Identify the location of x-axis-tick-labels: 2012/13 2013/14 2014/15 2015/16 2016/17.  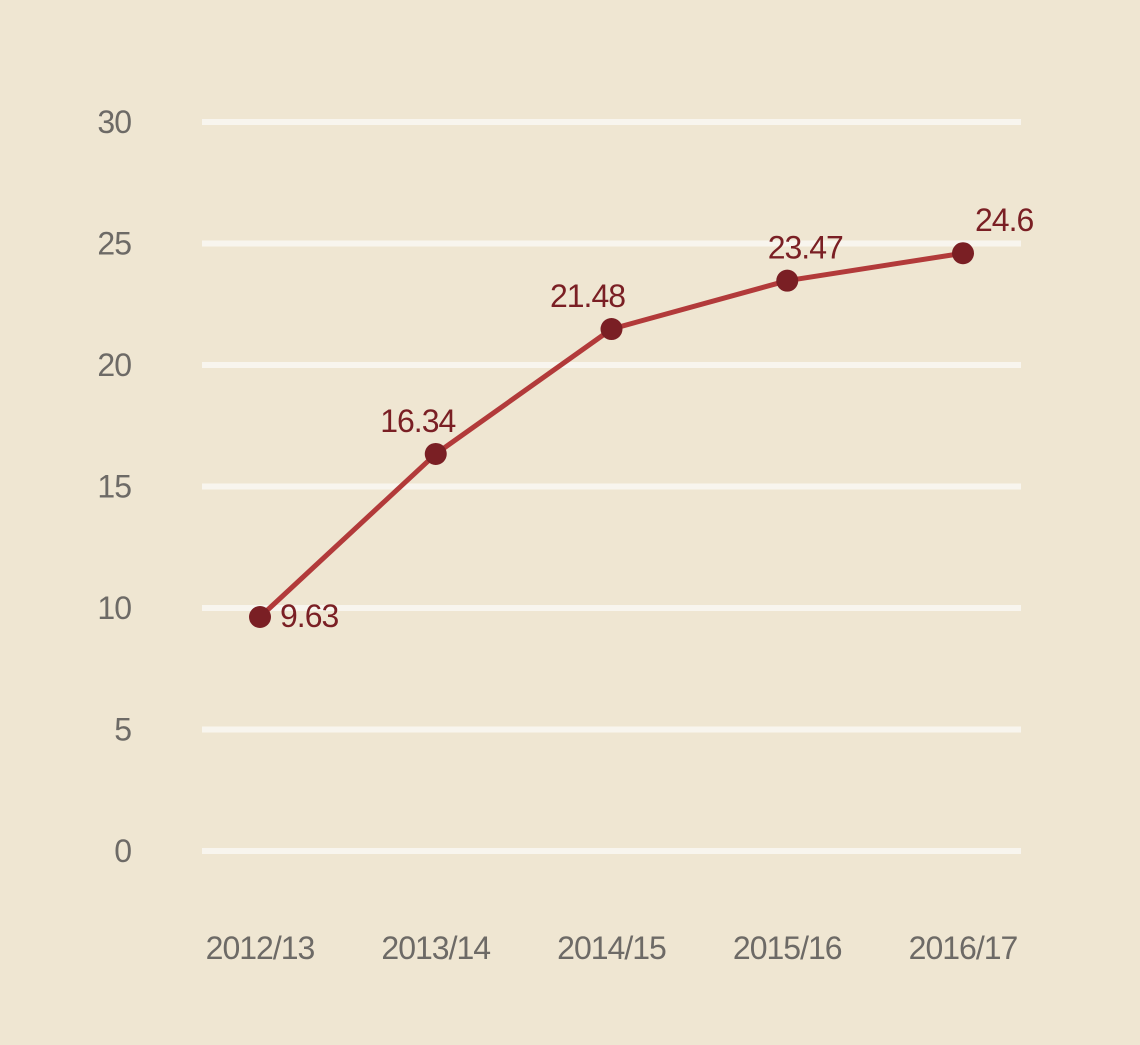
(612, 948).